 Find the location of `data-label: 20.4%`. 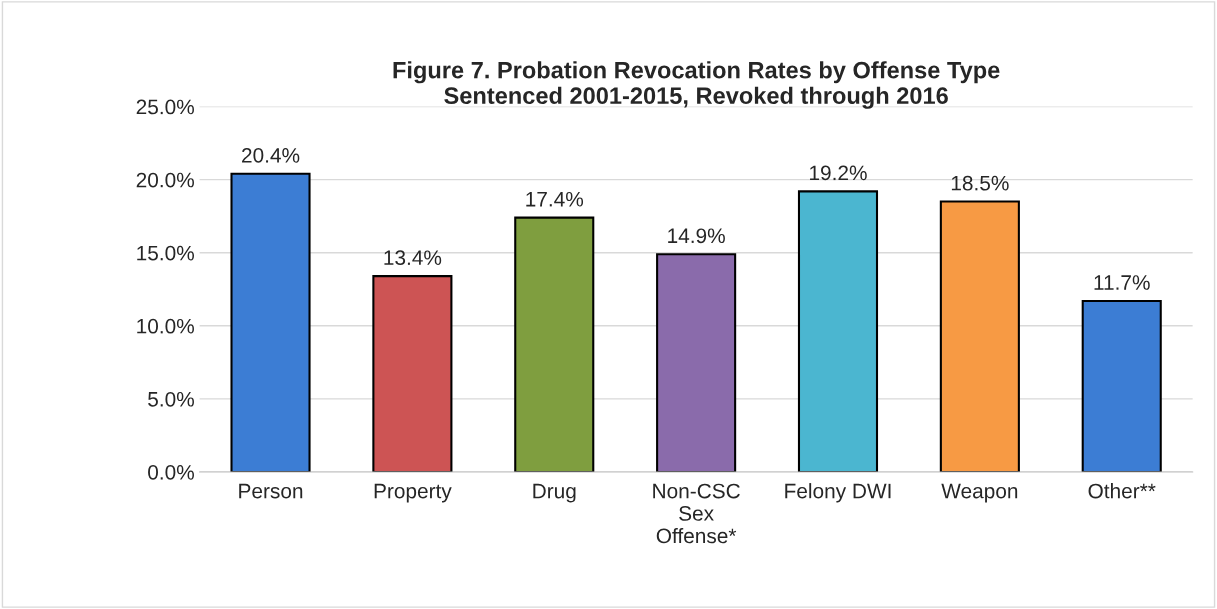

data-label: 20.4% is located at coordinates (271, 155).